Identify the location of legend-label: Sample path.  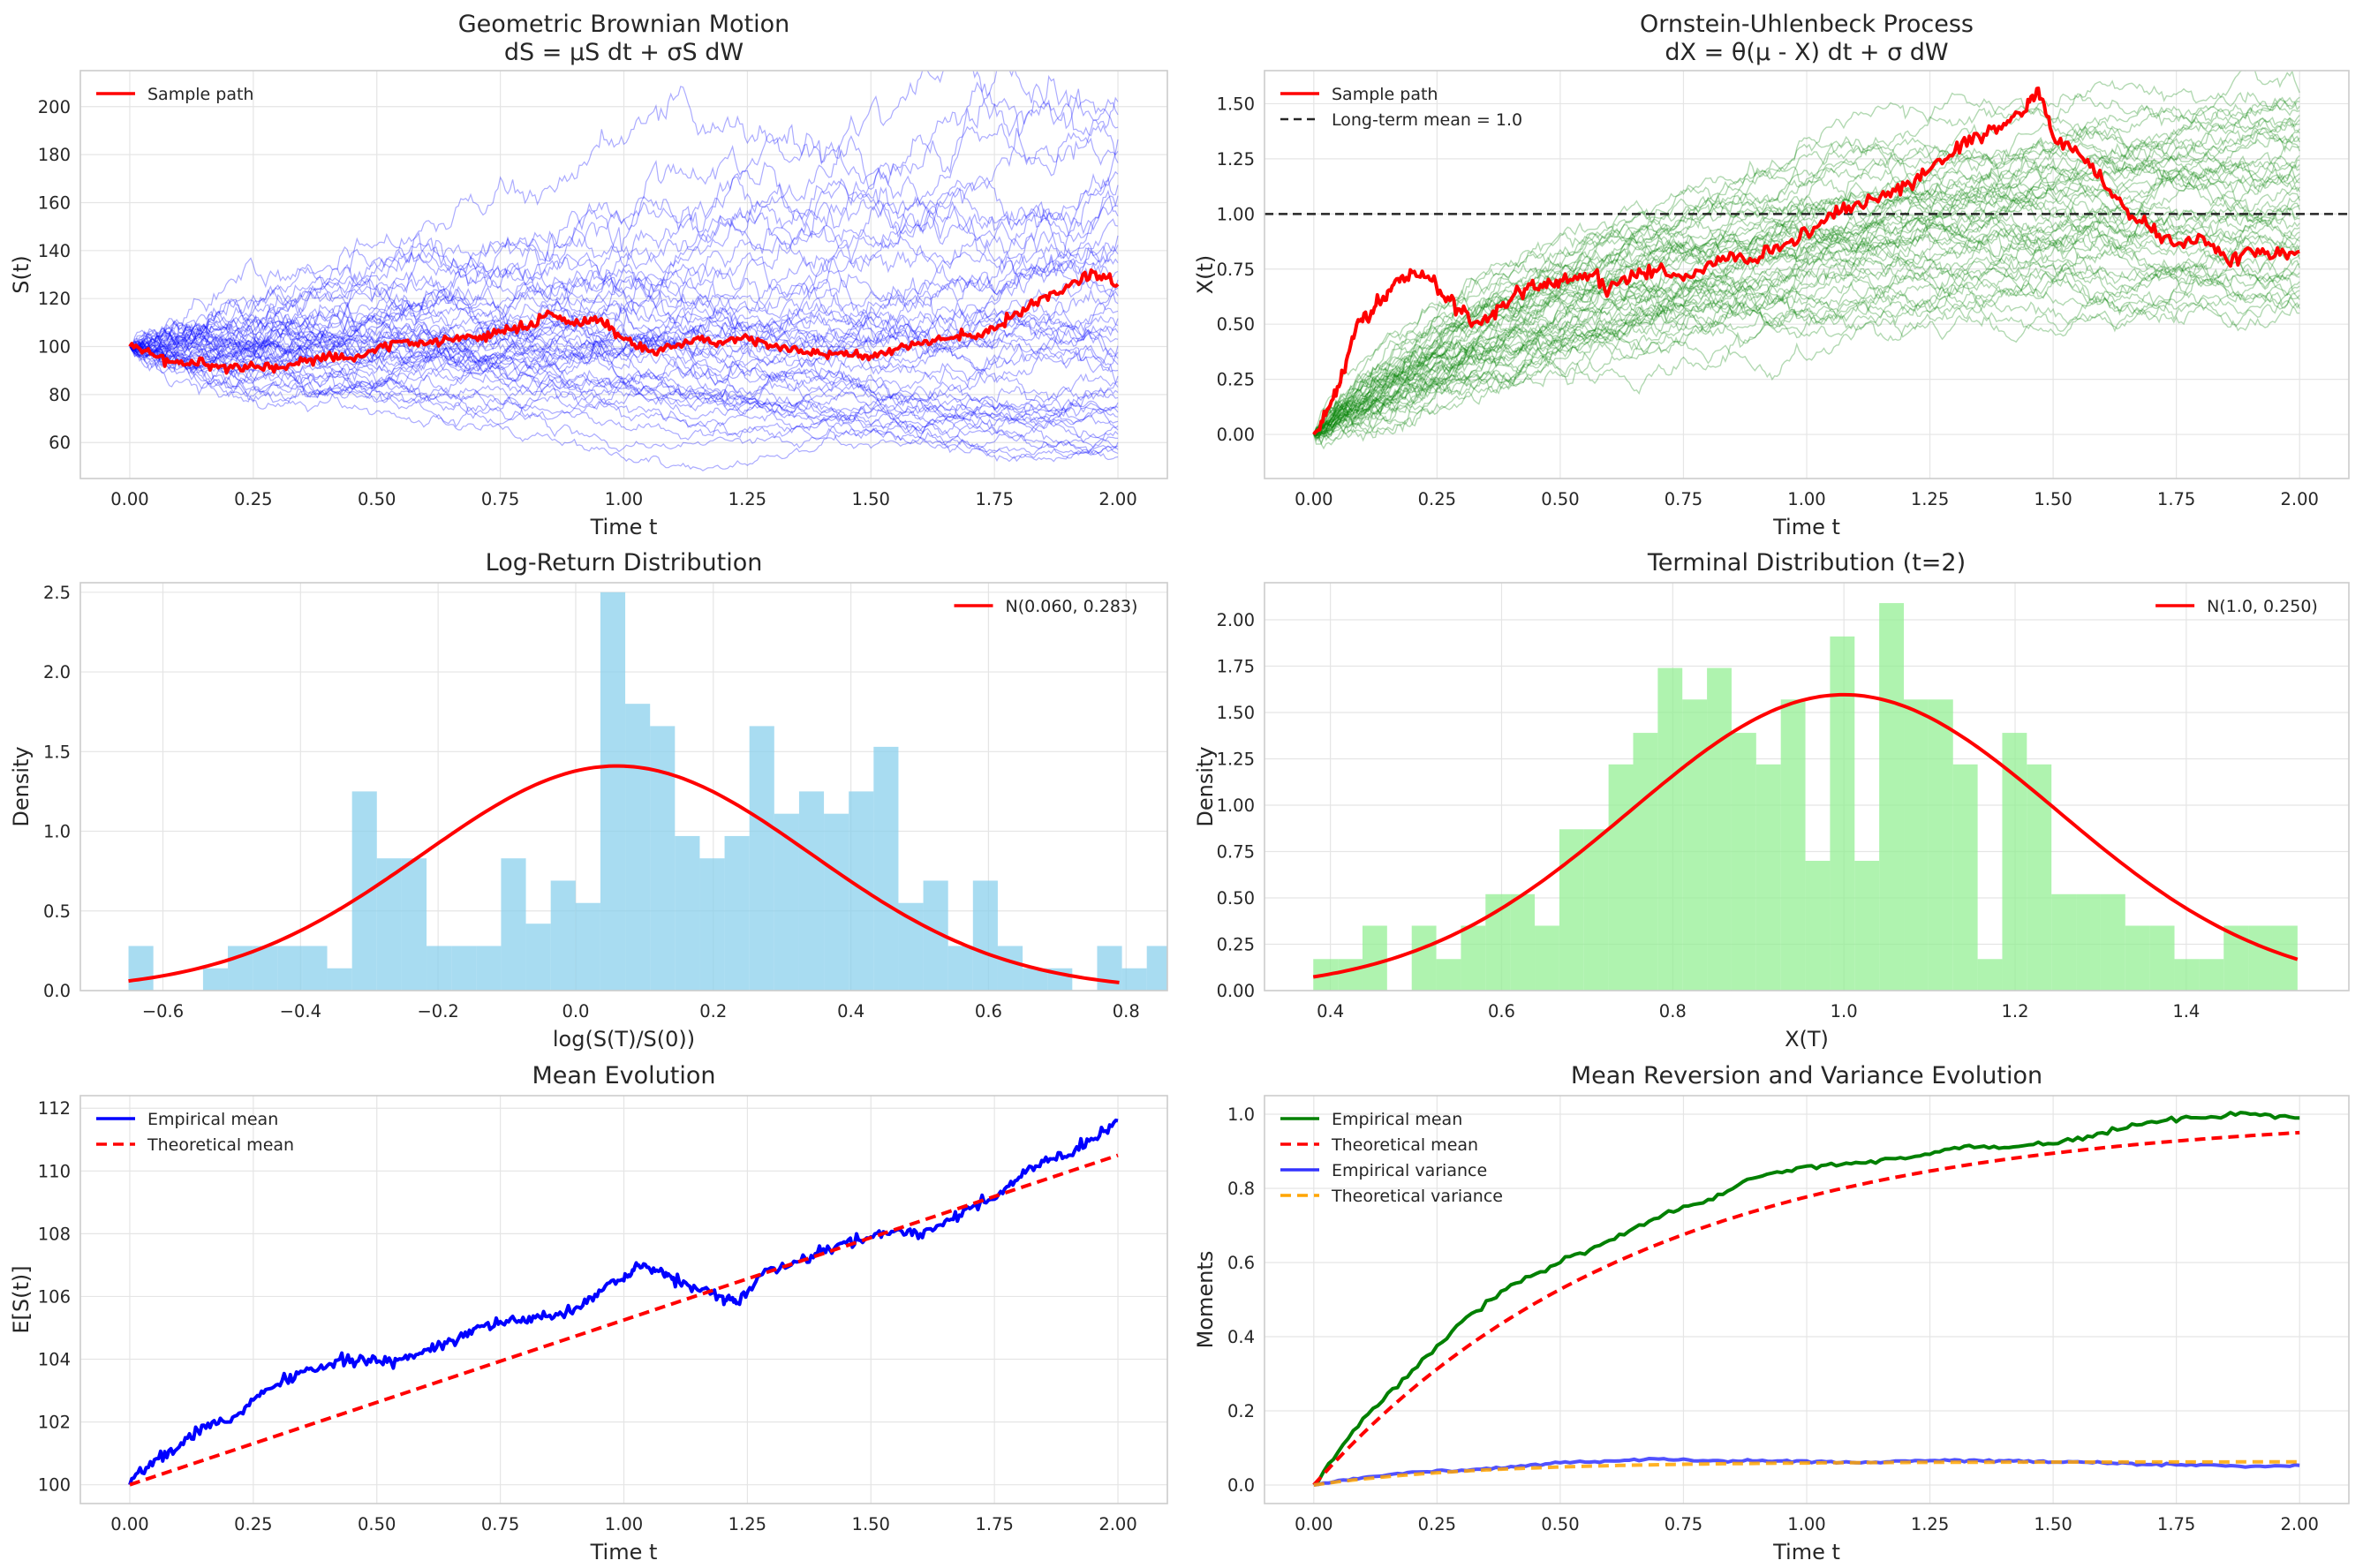
(1385, 94).